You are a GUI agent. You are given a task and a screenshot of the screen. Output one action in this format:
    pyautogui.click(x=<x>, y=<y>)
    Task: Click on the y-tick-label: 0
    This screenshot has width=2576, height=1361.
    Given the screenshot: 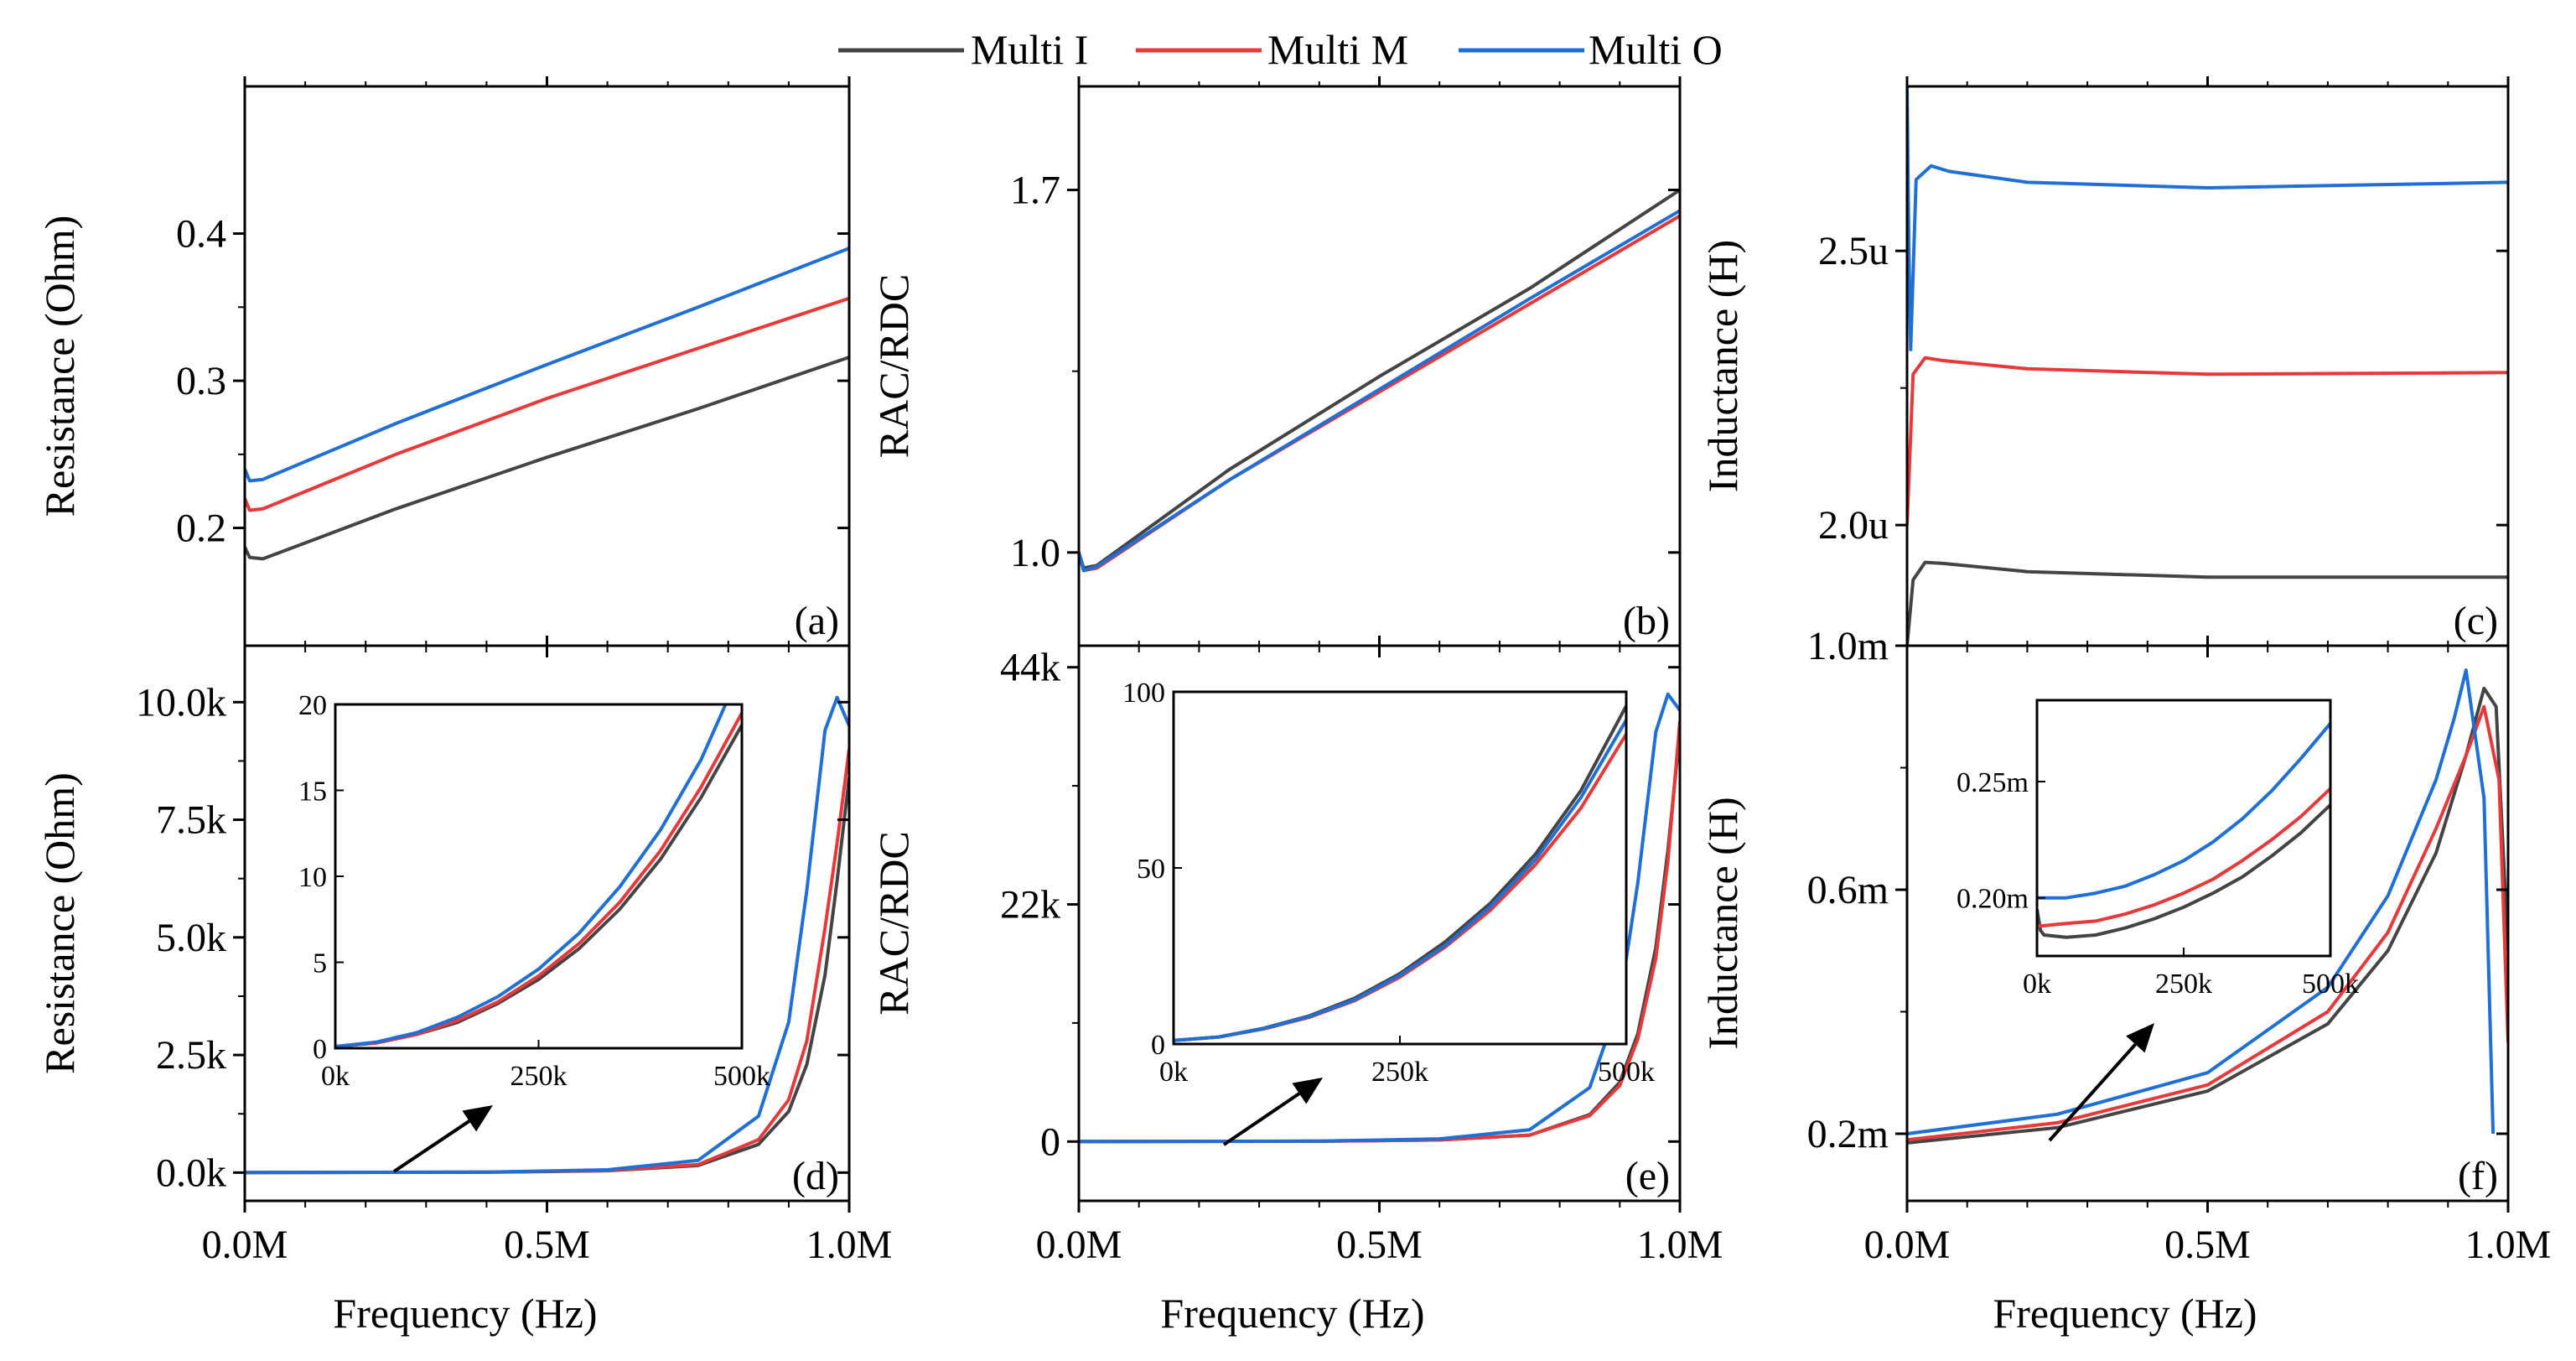 What is the action you would take?
    pyautogui.click(x=1050, y=1141)
    